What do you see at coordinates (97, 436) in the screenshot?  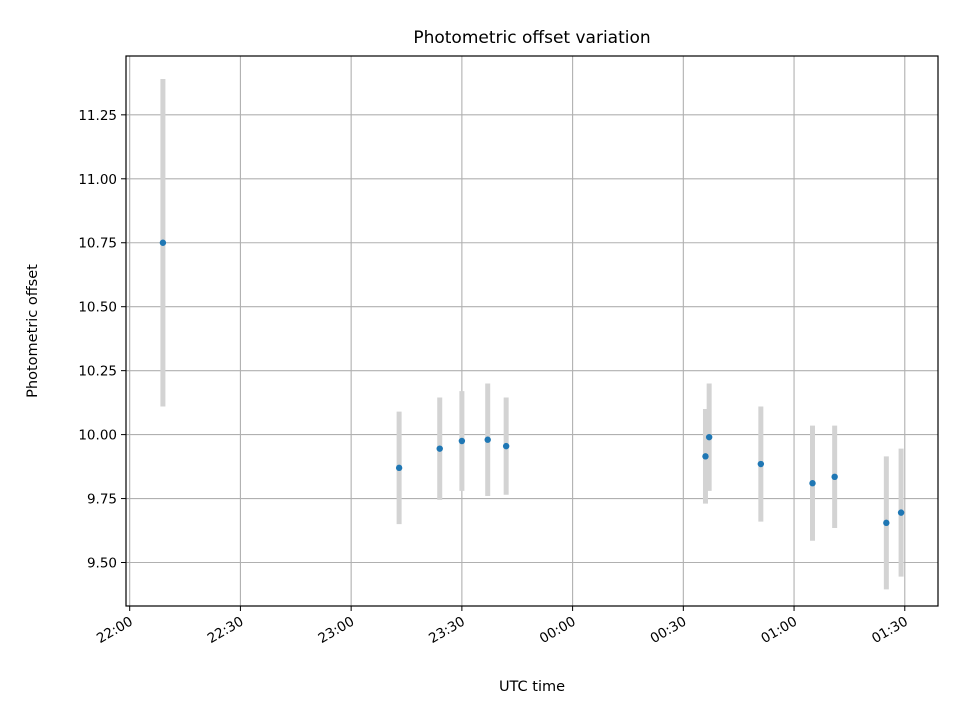 I see `y-tick-label: 10.00` at bounding box center [97, 436].